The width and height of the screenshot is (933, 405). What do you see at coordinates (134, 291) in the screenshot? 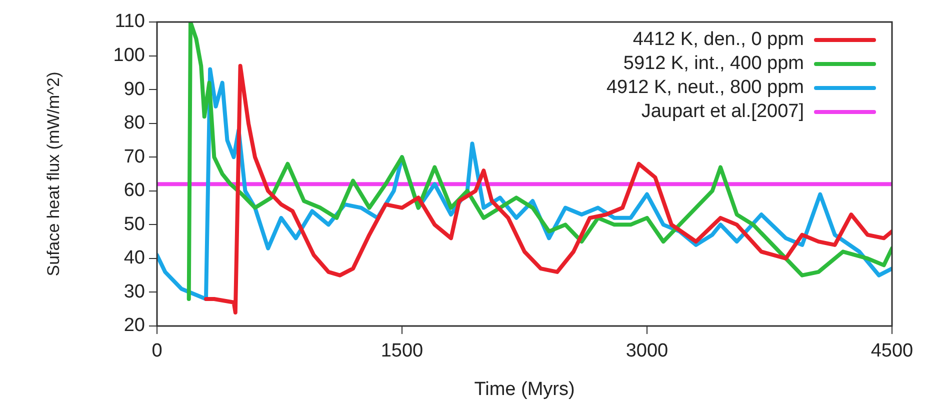
I see `y-tick-label: 30` at bounding box center [134, 291].